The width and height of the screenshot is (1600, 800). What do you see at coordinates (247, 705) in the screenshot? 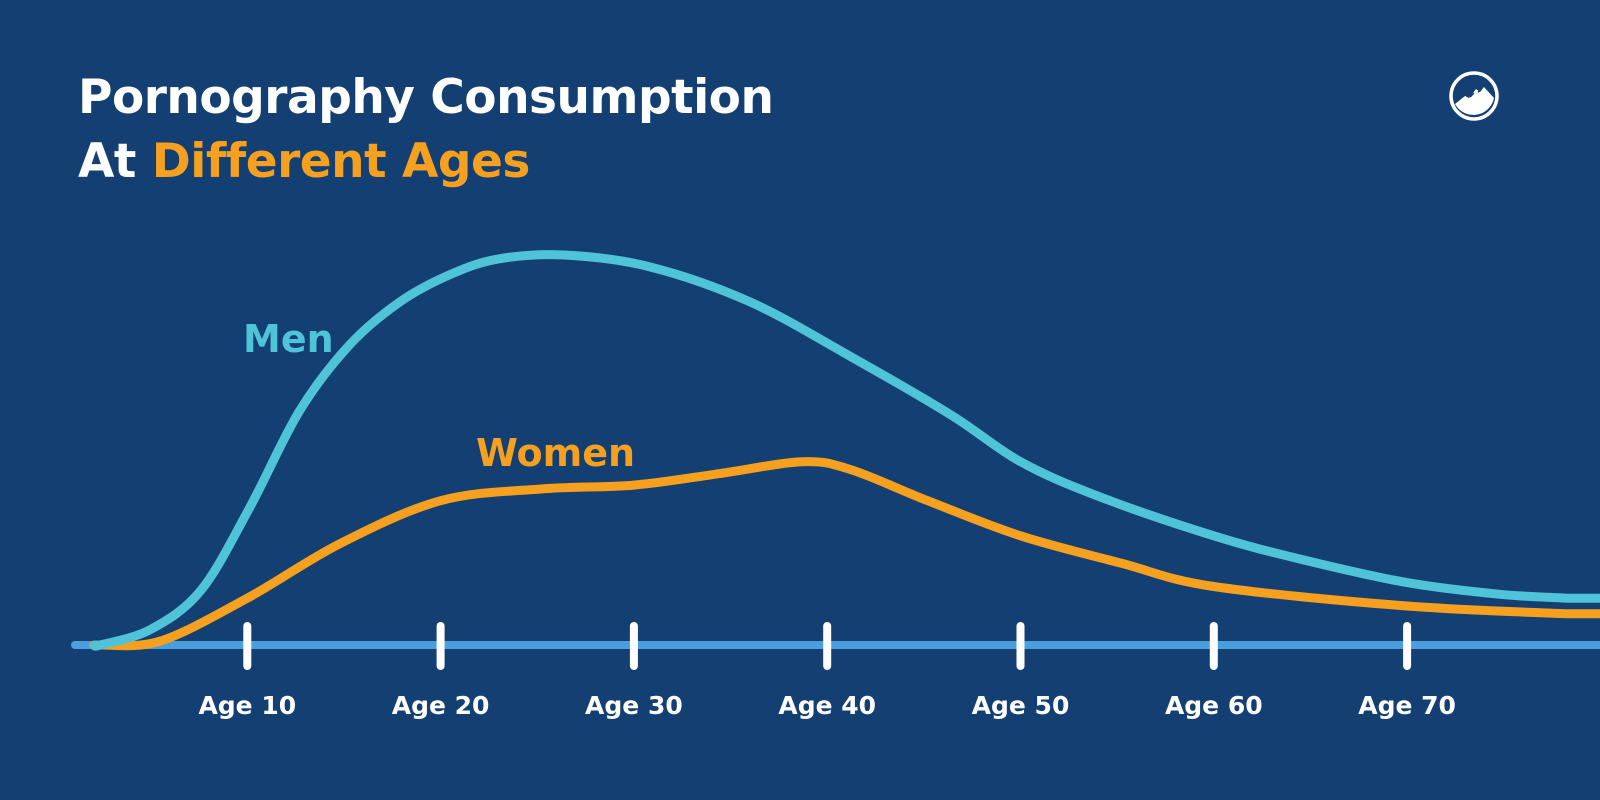
I see `x-tick-label: Age 10` at bounding box center [247, 705].